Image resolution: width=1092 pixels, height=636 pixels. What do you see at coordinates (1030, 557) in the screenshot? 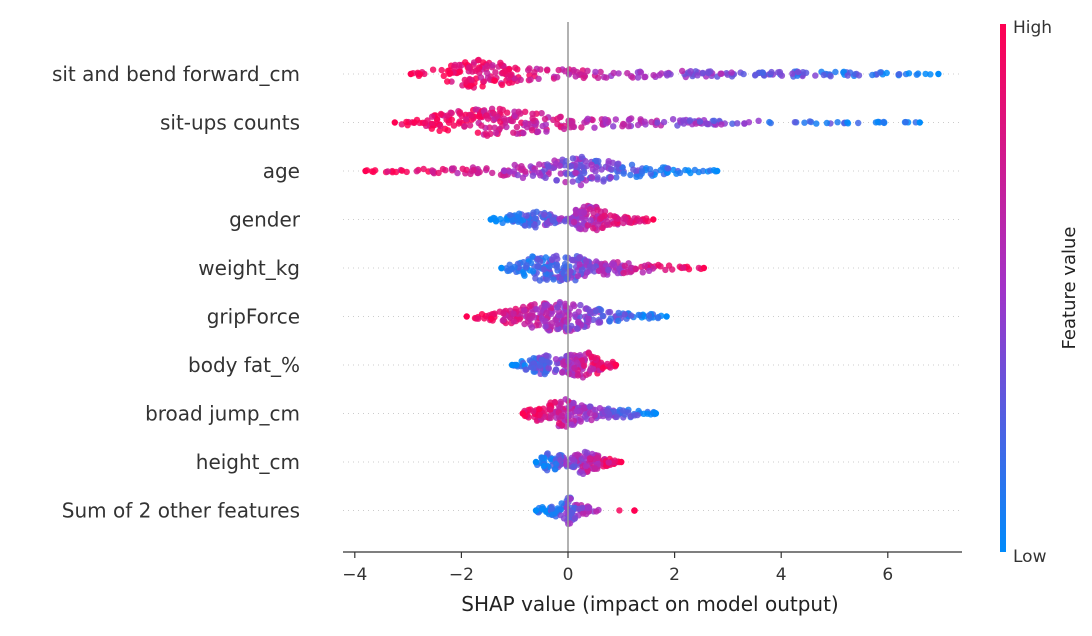
I see `colorbar-low-label: Low` at bounding box center [1030, 557].